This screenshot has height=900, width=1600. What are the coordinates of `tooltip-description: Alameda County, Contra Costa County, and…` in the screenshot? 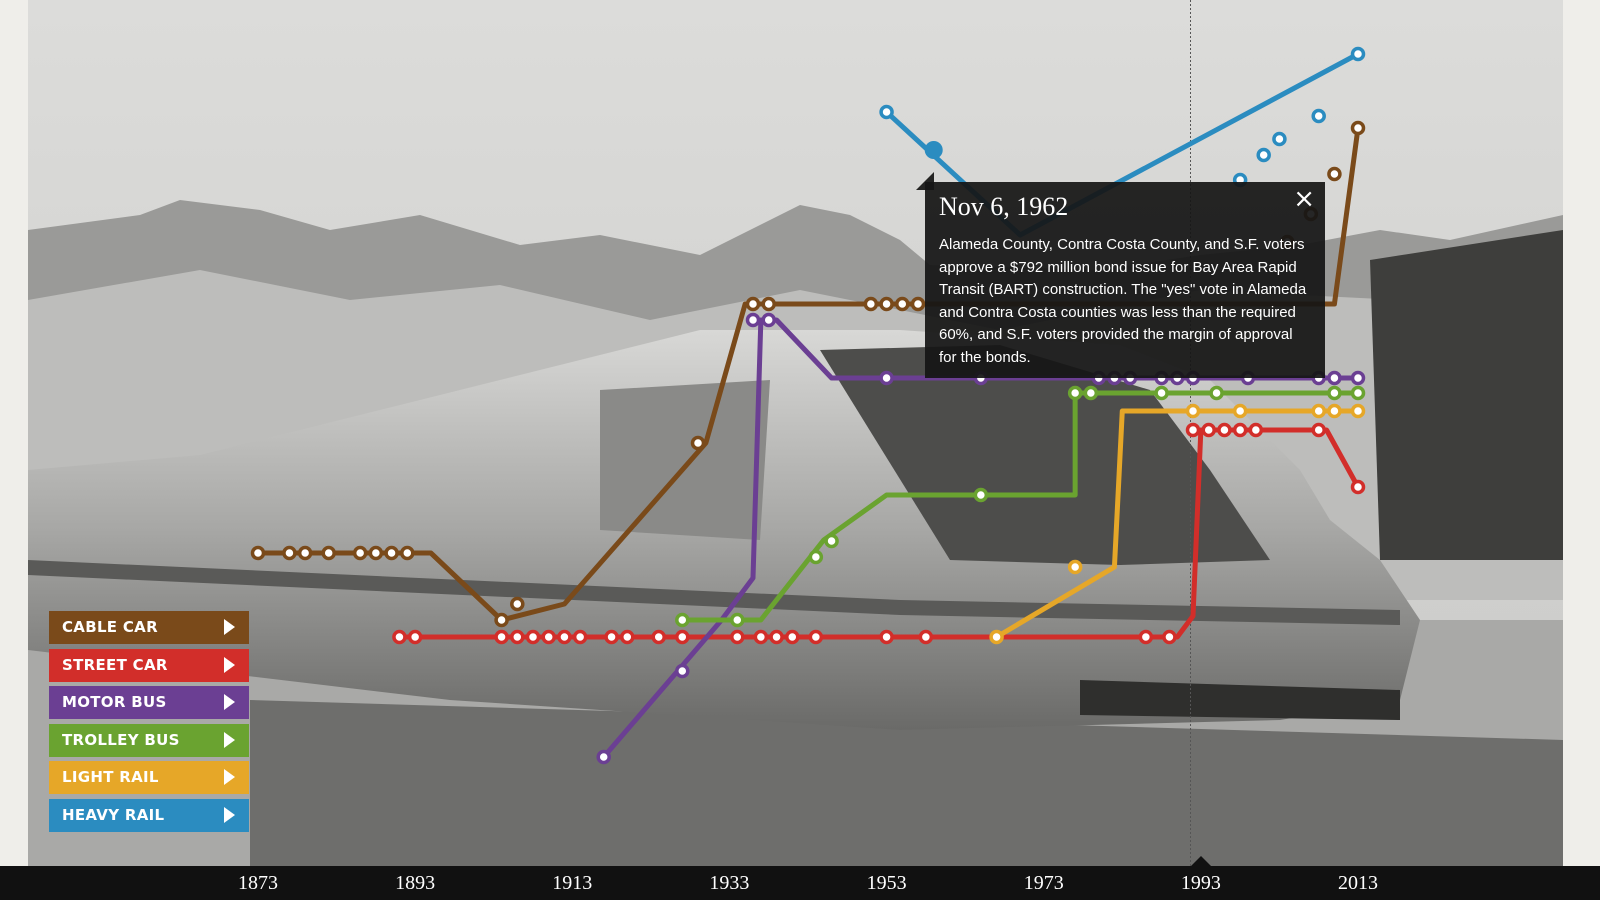 It's located at (1123, 301).